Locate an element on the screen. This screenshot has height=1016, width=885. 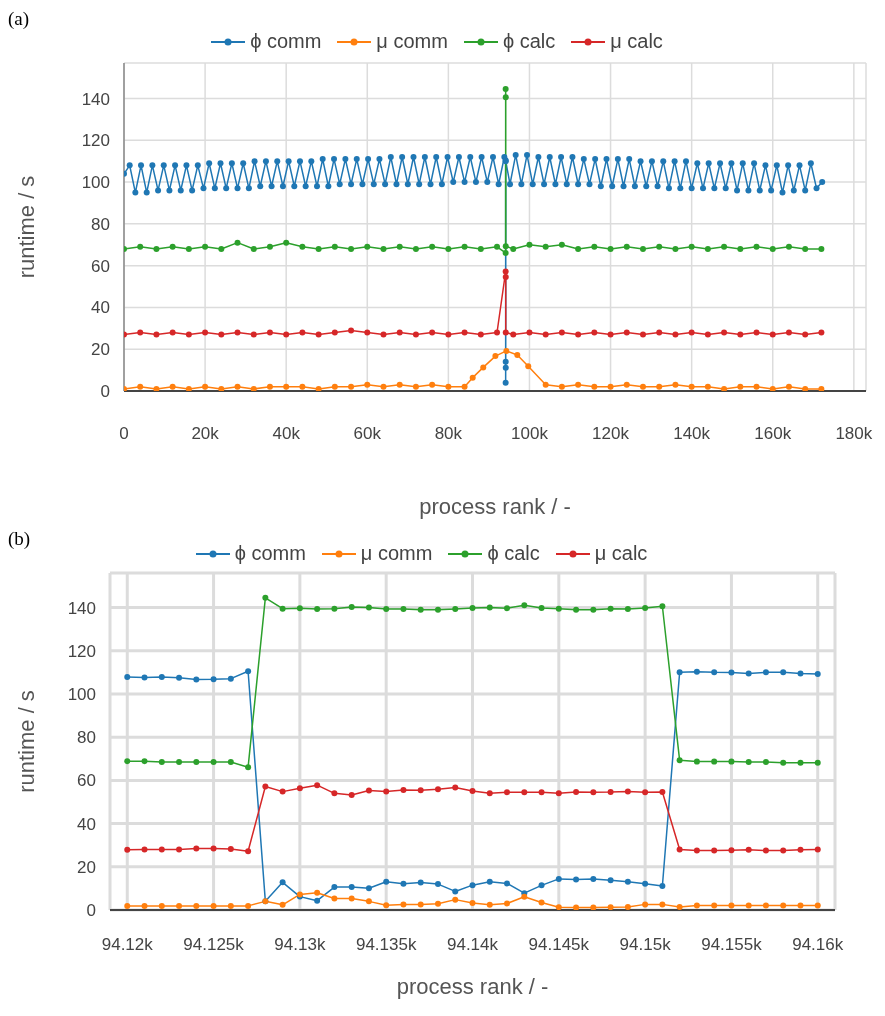
x-tick-label: 180k is located at coordinates (854, 434).